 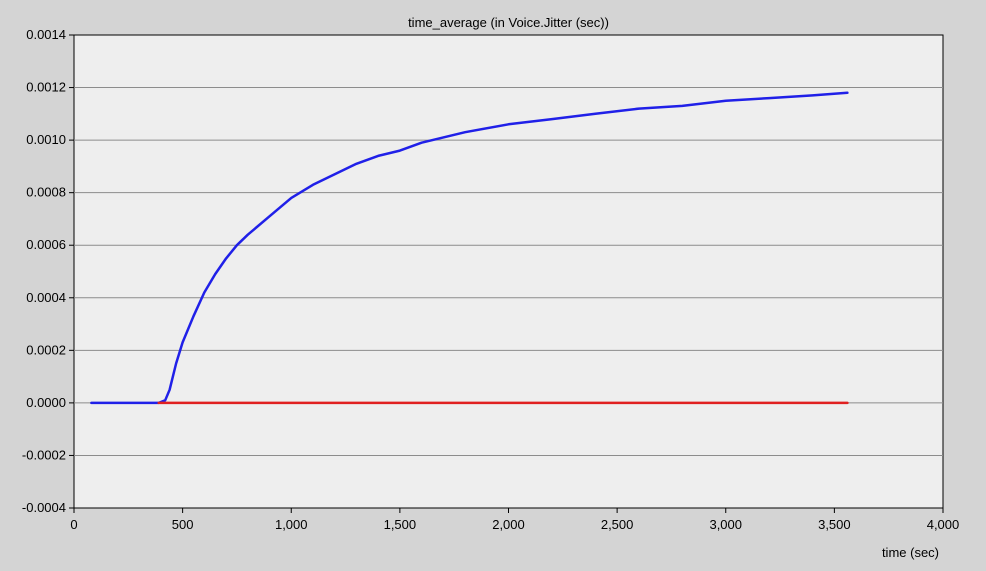 What do you see at coordinates (183, 524) in the screenshot?
I see `x-tick-label: 500` at bounding box center [183, 524].